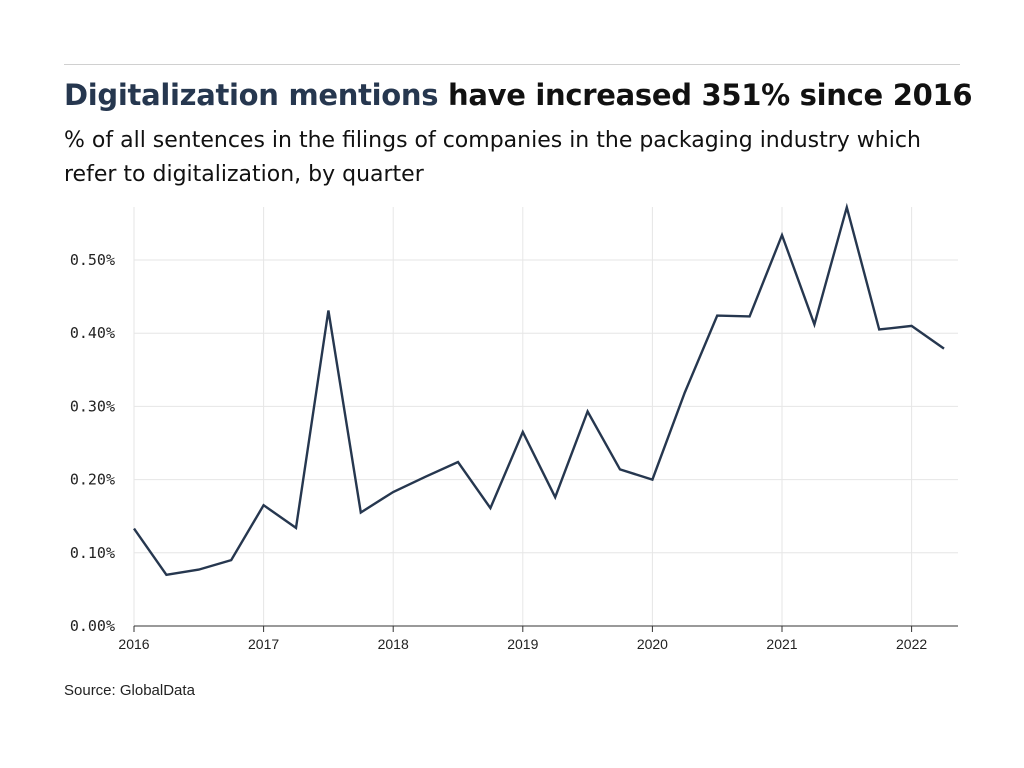  I want to click on y-tick-label: 0.00%, so click(92, 626).